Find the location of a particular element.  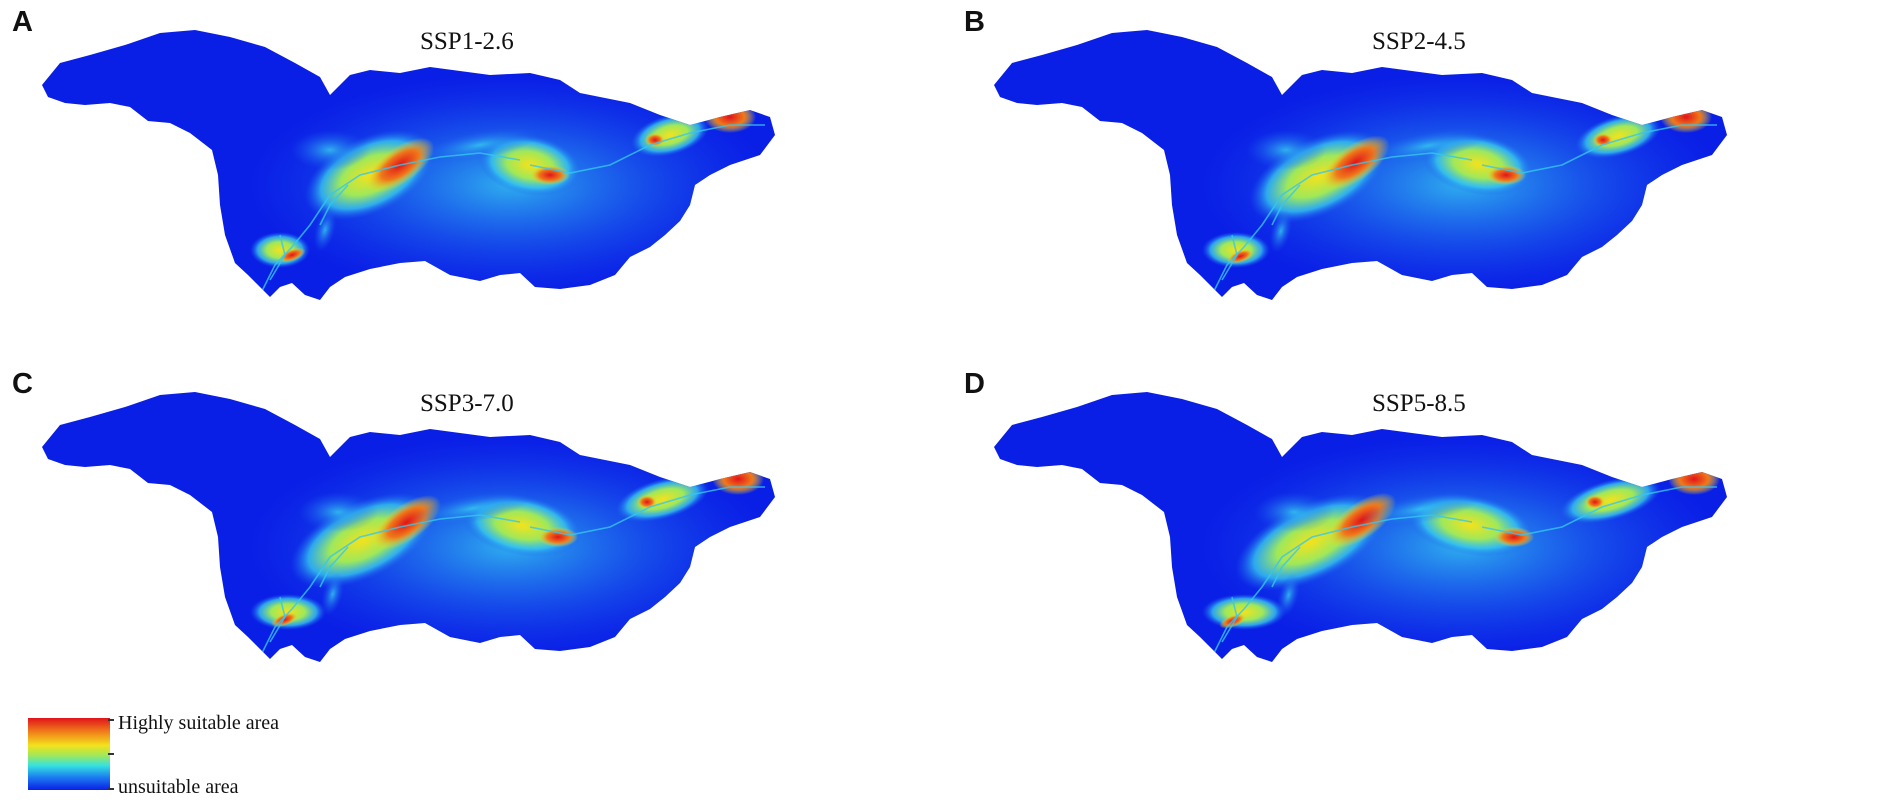

panel-letter: B is located at coordinates (974, 22).